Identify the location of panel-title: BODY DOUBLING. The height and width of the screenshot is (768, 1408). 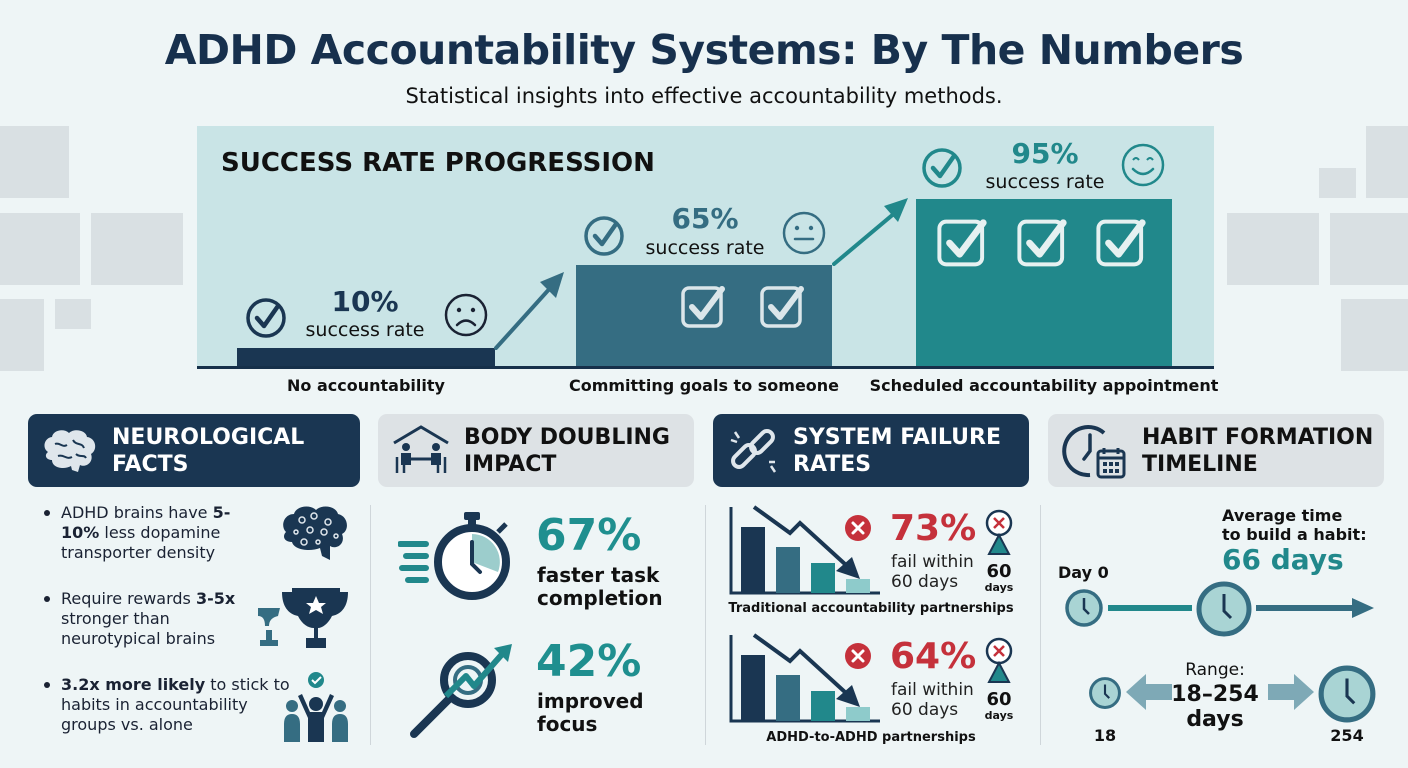
(567, 437).